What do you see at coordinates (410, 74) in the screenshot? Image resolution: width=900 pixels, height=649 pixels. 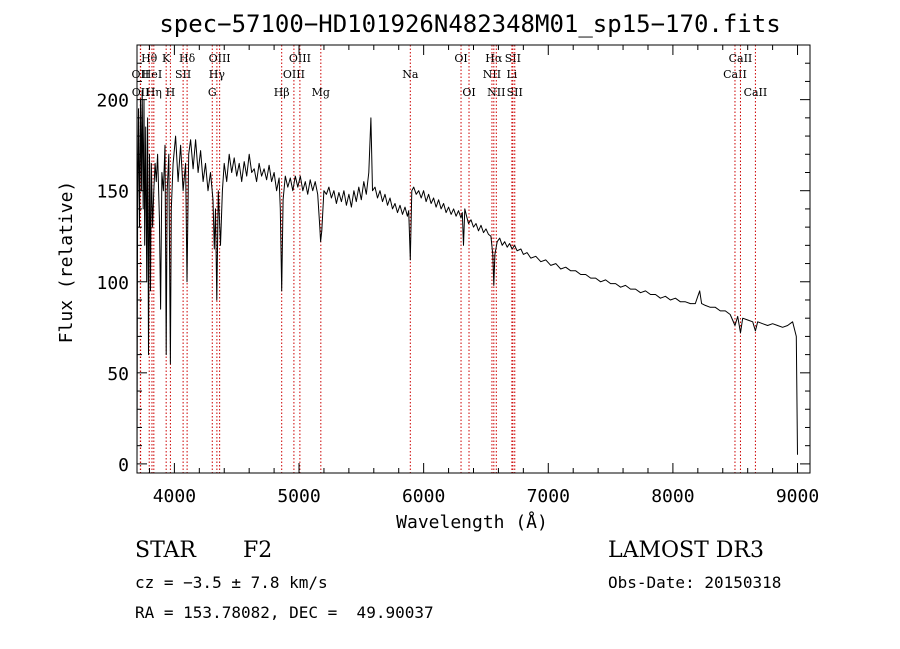 I see `line-marker-label-16: Na` at bounding box center [410, 74].